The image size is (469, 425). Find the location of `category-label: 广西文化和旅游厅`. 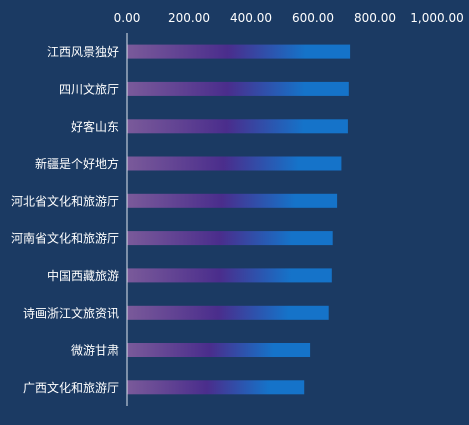

category-label: 广西文化和旅游厅 is located at coordinates (71, 387).